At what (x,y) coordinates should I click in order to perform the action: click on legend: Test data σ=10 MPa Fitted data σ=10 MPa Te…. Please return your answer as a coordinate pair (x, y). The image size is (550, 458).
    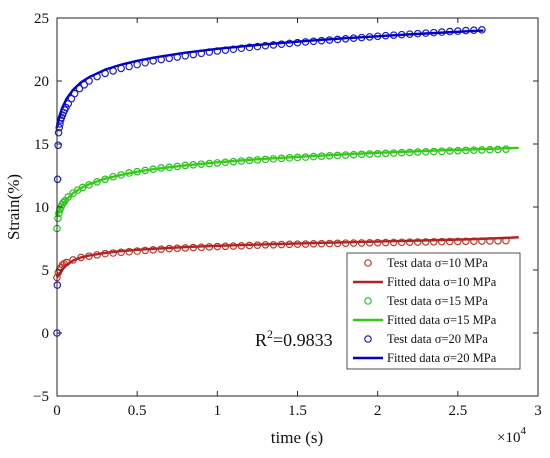
    Looking at the image, I should click on (433, 311).